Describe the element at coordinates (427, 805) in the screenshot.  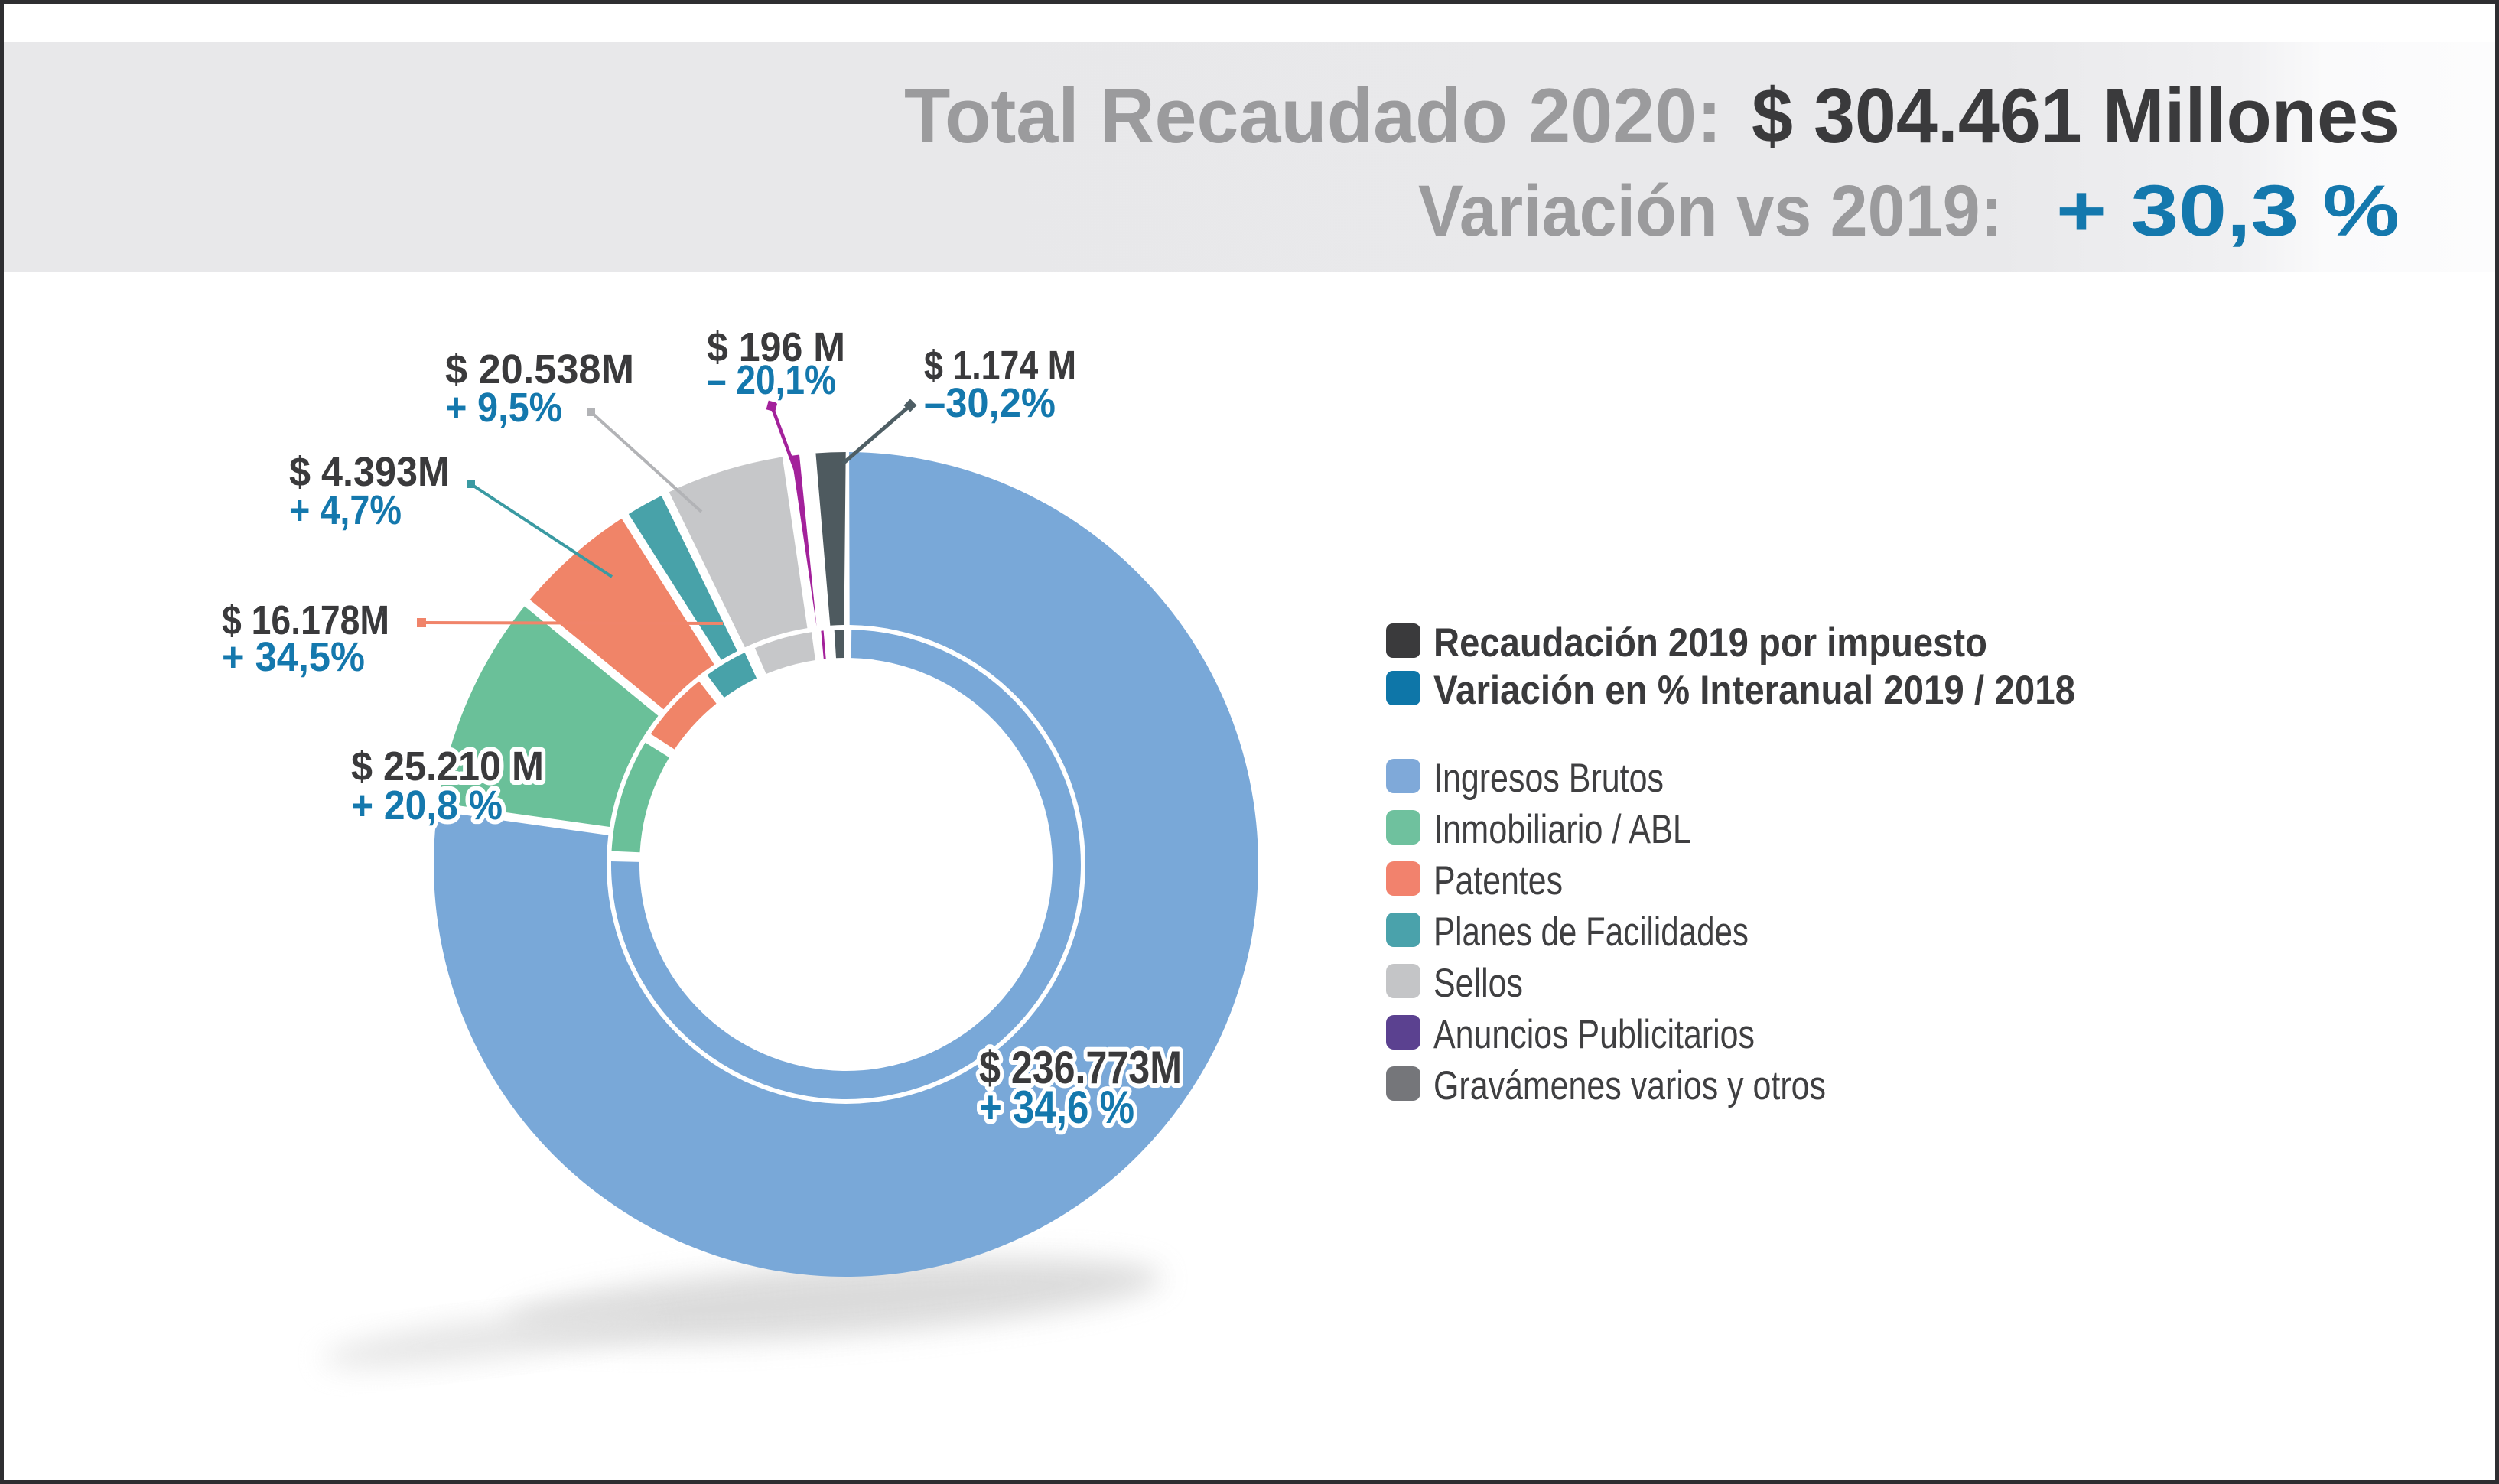
I see `svg-text: + 20,8 %` at that location.